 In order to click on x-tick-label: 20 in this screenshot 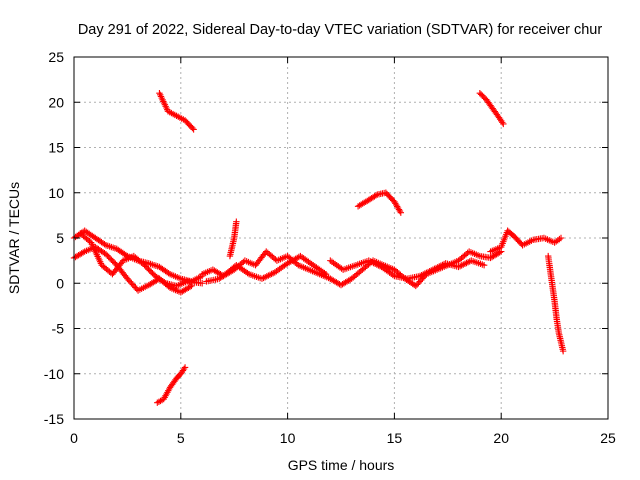, I will do `click(501, 438)`.